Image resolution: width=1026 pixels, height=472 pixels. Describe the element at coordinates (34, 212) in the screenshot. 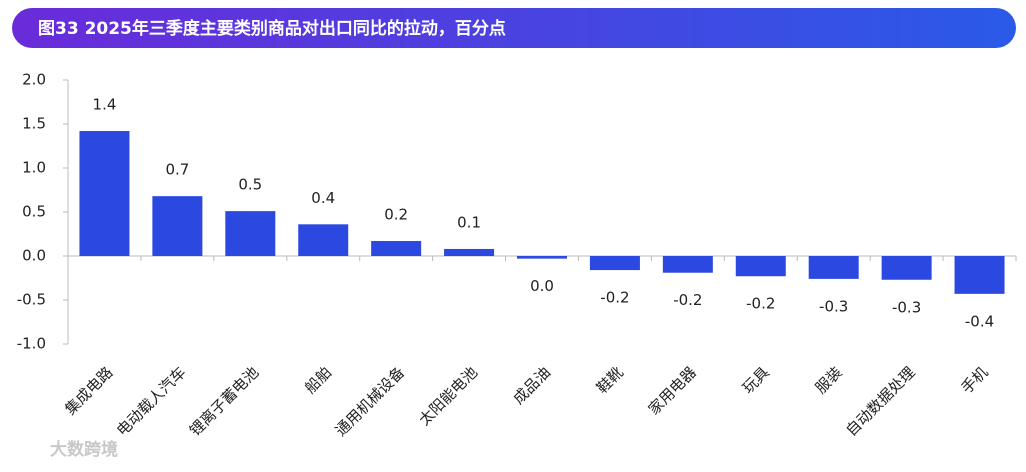

I see `y-tick-label: 0.5` at that location.